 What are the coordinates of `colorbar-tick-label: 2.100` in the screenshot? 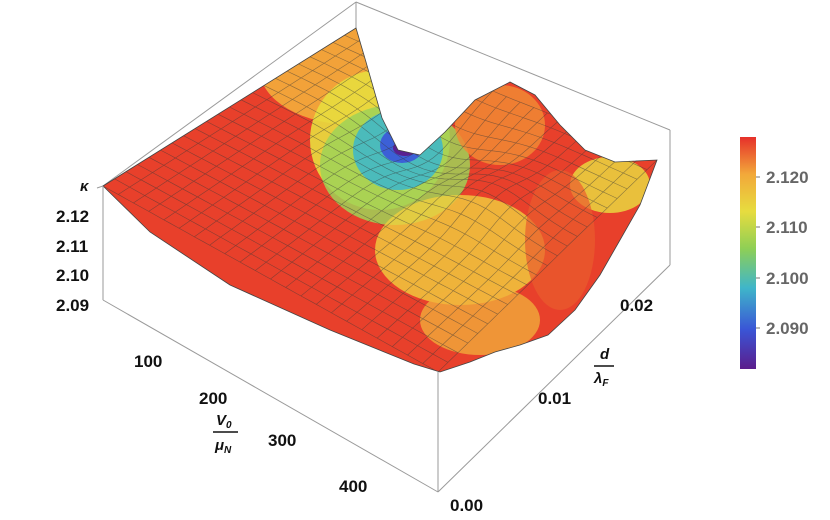 It's located at (787, 278).